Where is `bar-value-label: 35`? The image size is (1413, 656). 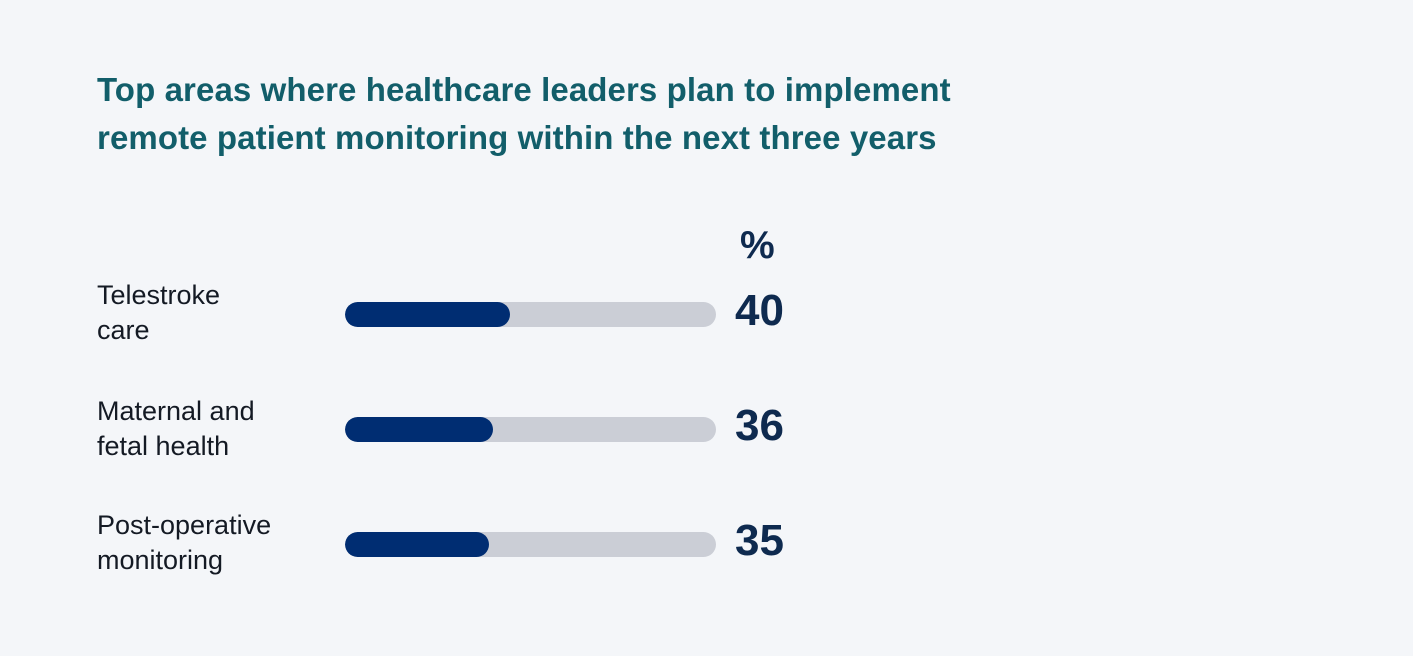
bar-value-label: 35 is located at coordinates (759, 540).